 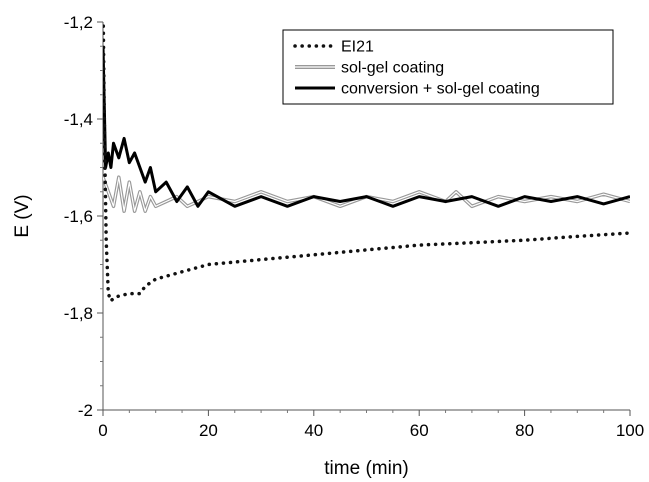 I want to click on y-axis-title: E (V), so click(x=22, y=215).